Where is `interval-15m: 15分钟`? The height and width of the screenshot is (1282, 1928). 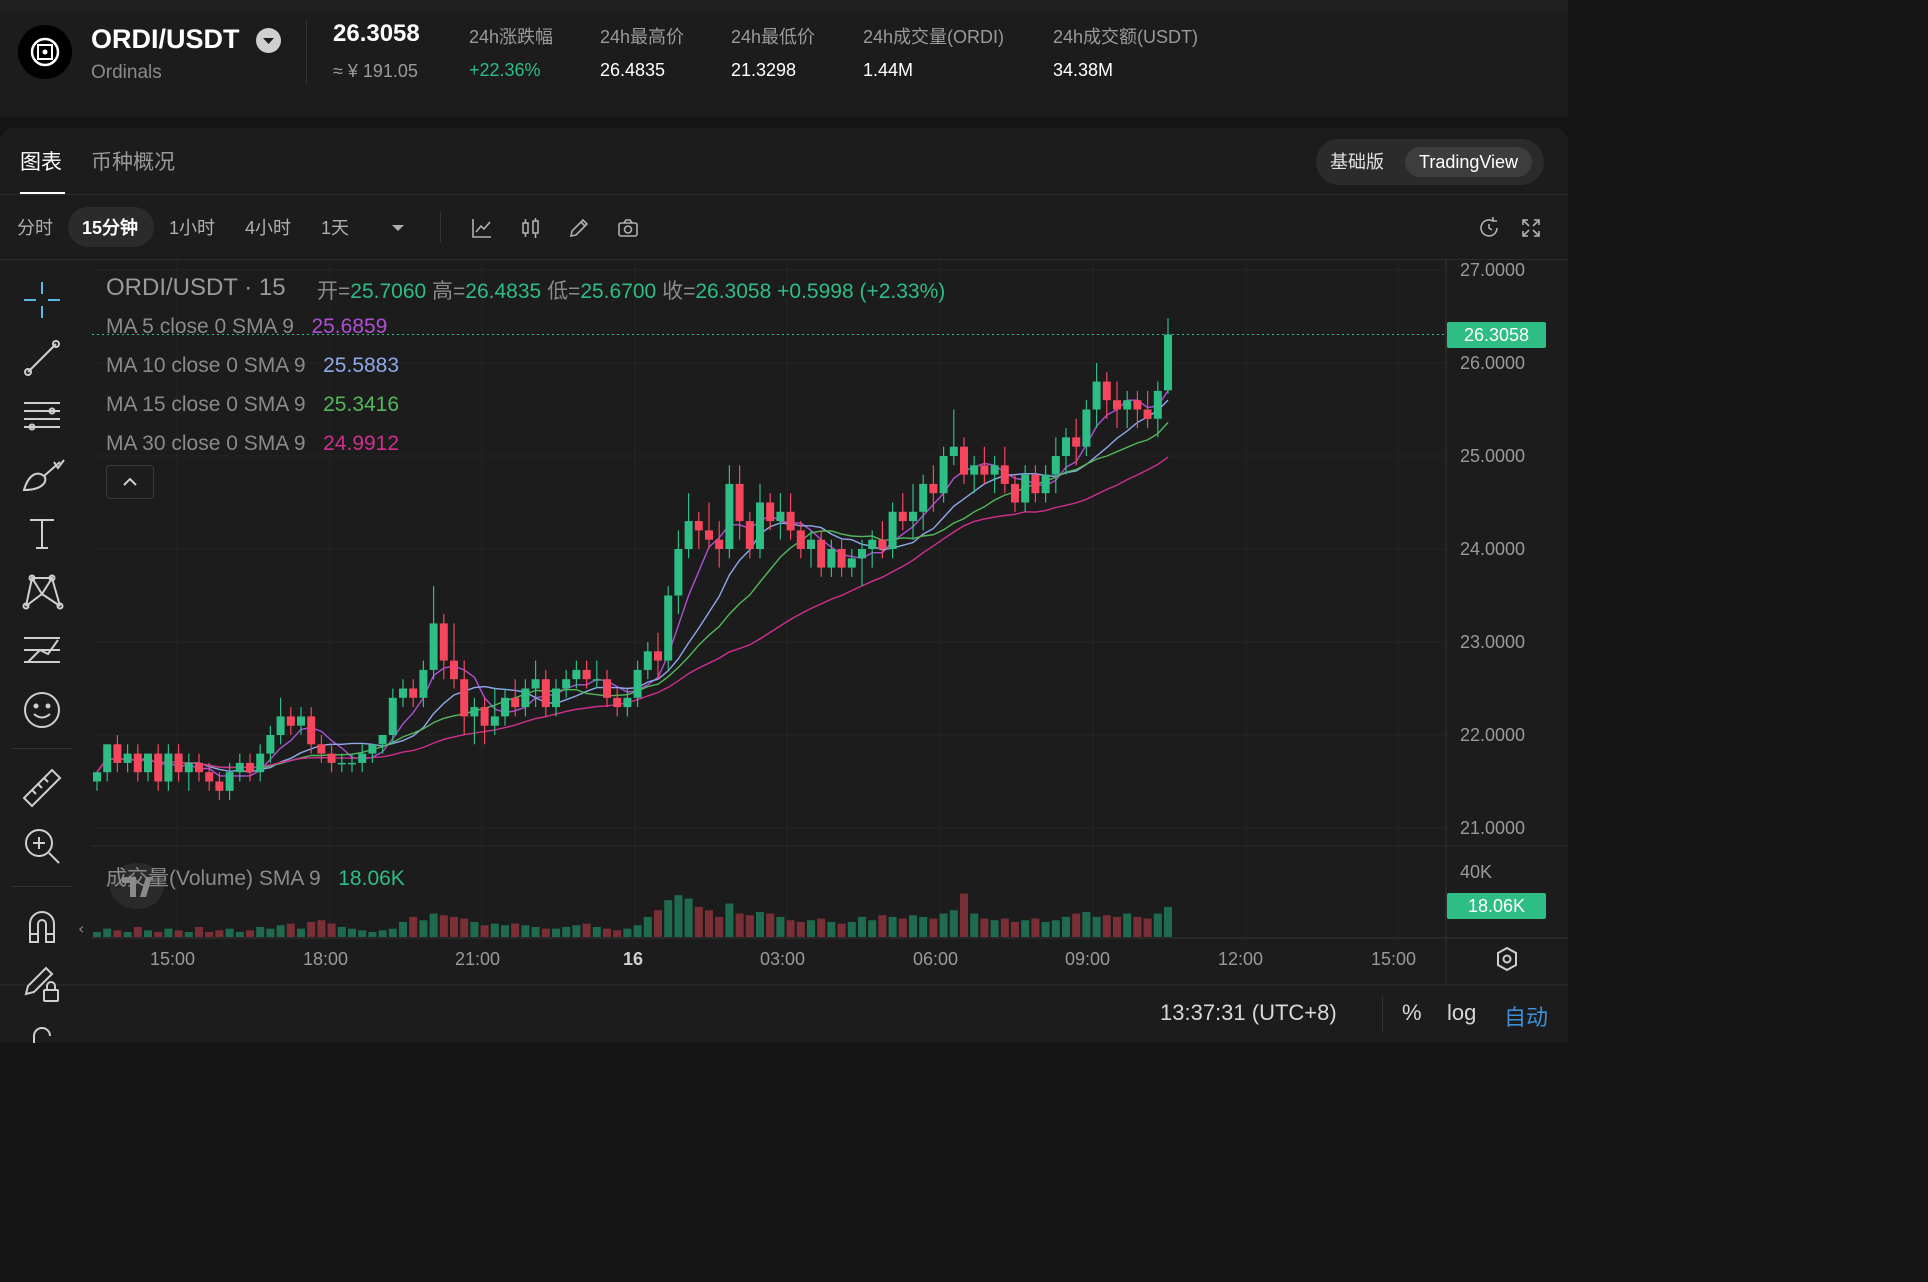
interval-15m: 15分钟 is located at coordinates (110, 228).